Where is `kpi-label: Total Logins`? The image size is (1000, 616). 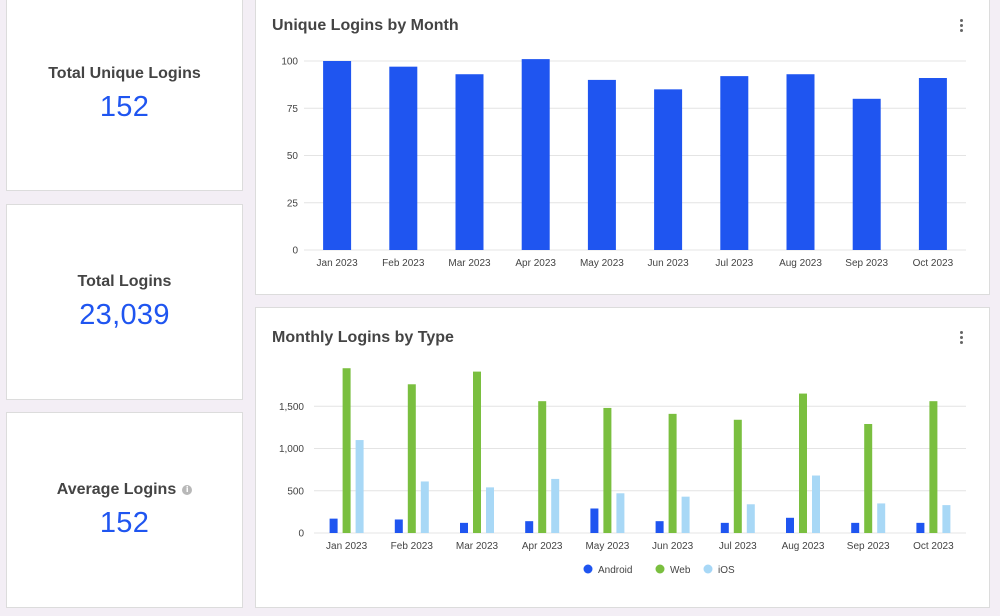 kpi-label: Total Logins is located at coordinates (125, 282).